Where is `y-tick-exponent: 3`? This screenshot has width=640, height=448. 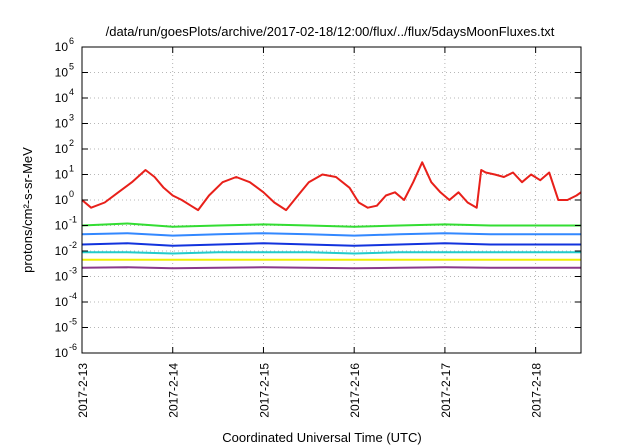
y-tick-exponent: 3 is located at coordinates (71, 118).